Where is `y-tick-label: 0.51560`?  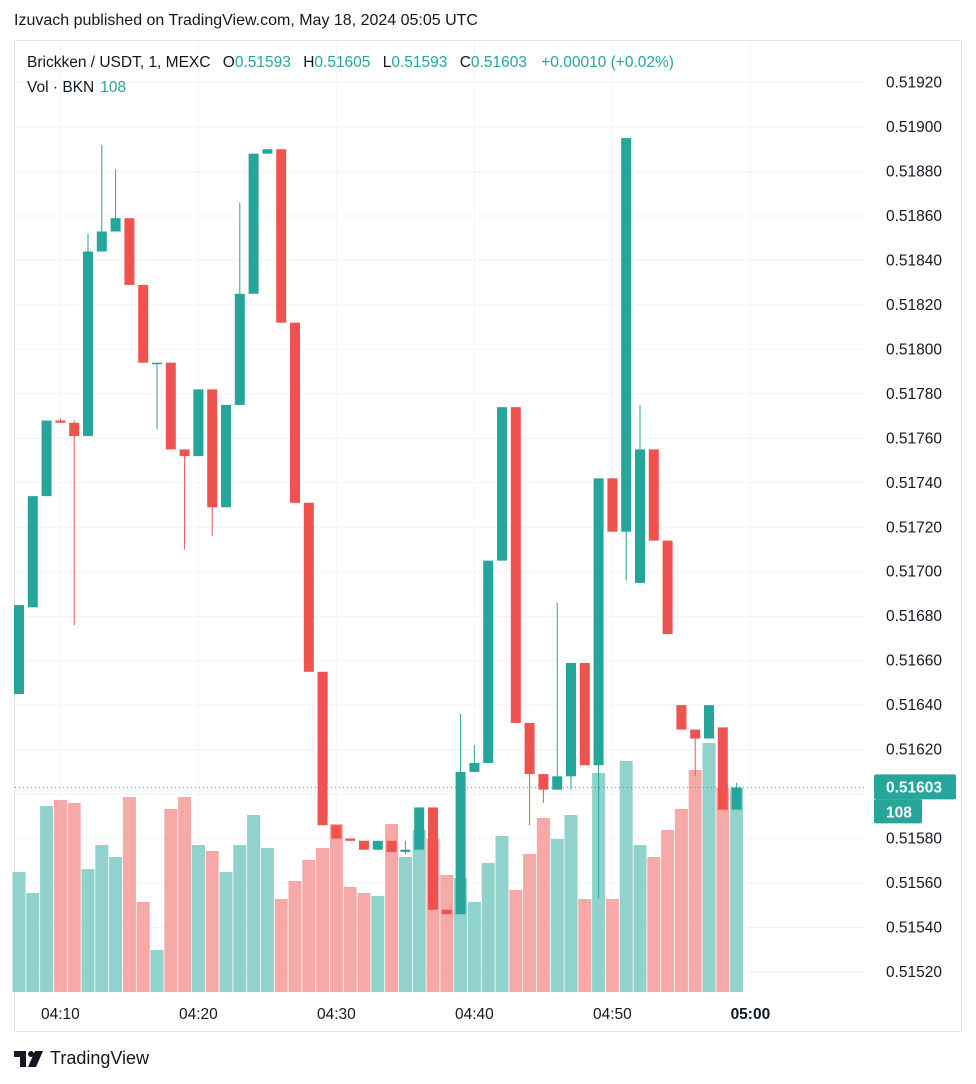
y-tick-label: 0.51560 is located at coordinates (914, 883).